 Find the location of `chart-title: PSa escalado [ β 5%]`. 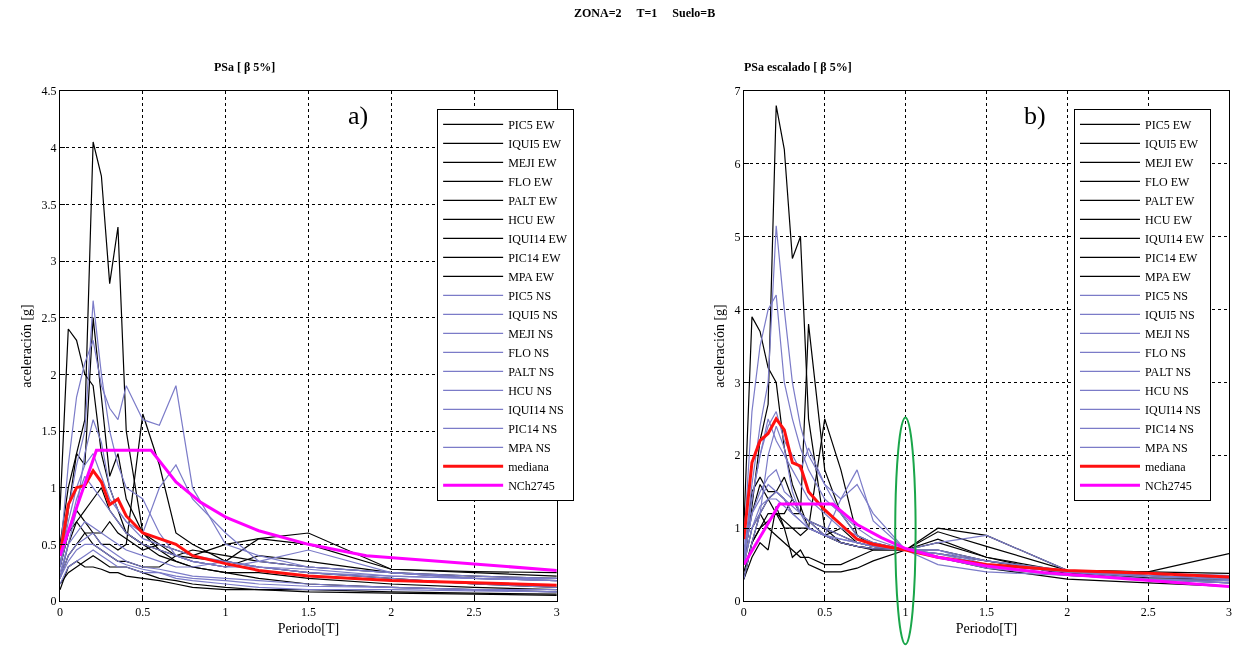

chart-title: PSa escalado [ β 5%] is located at coordinates (798, 67).